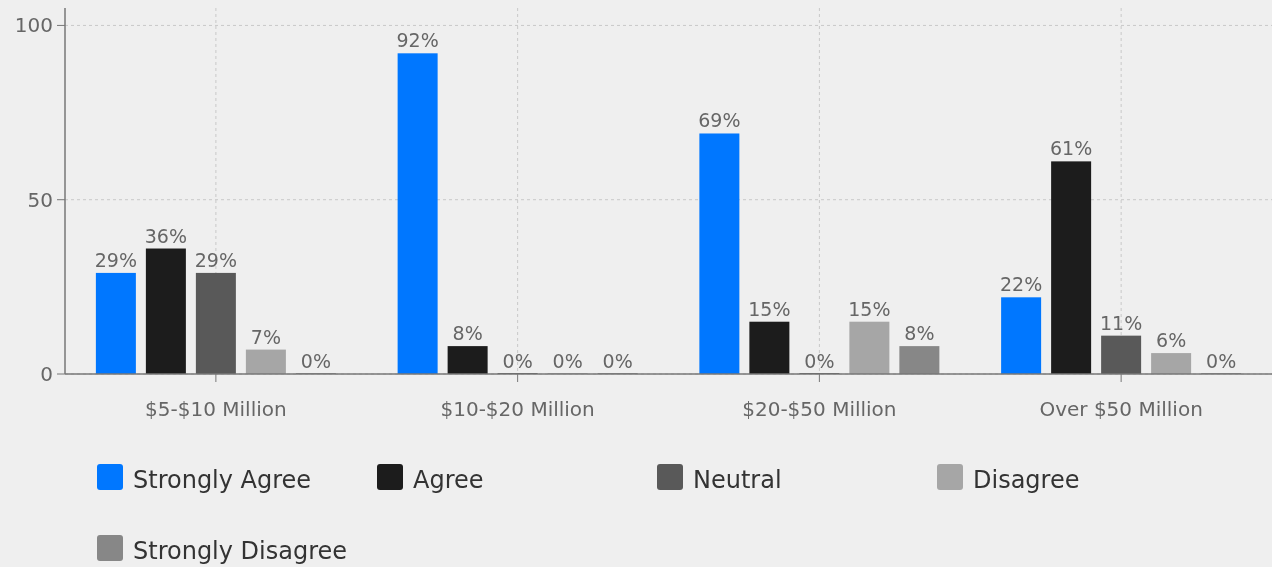 The height and width of the screenshot is (567, 1272). Describe the element at coordinates (737, 480) in the screenshot. I see `legend-label: Neutral` at that location.